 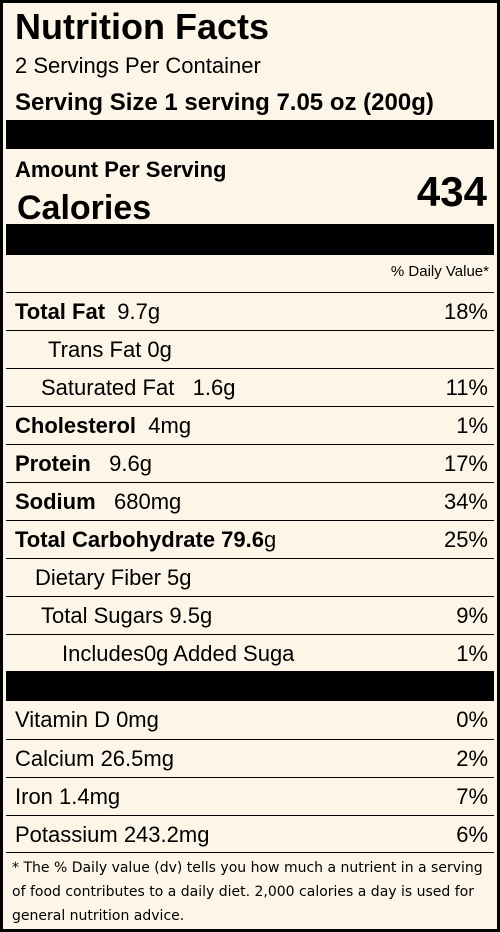 I want to click on vitamin-row-potassium: Potassium 243.2mg 6%, so click(x=250, y=834).